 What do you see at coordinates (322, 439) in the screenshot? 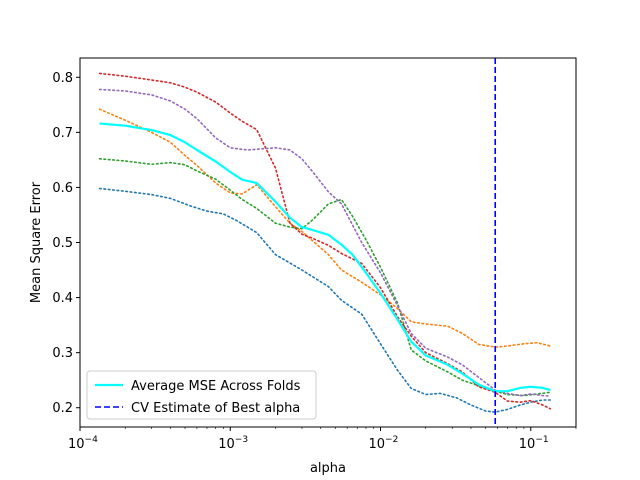
I see `x-axis: 10⁻⁴ 10⁻³ 10⁻² 10⁻¹` at bounding box center [322, 439].